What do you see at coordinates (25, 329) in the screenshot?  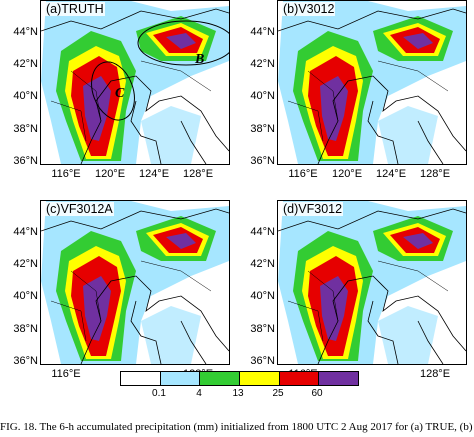 I see `lat-38-c: 38°N` at bounding box center [25, 329].